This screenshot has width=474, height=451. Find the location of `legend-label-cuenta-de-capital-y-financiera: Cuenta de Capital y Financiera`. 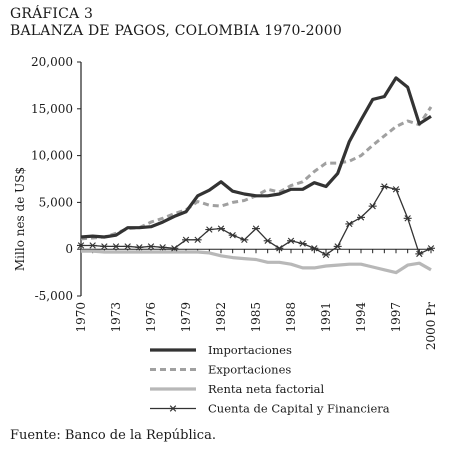

legend-label-cuenta-de-capital-y-financiera: Cuenta de Capital y Financiera is located at coordinates (299, 409).